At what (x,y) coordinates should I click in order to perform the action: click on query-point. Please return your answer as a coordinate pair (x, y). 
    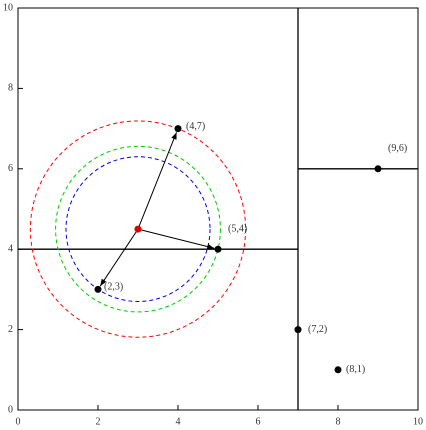
    Looking at the image, I should click on (138, 229).